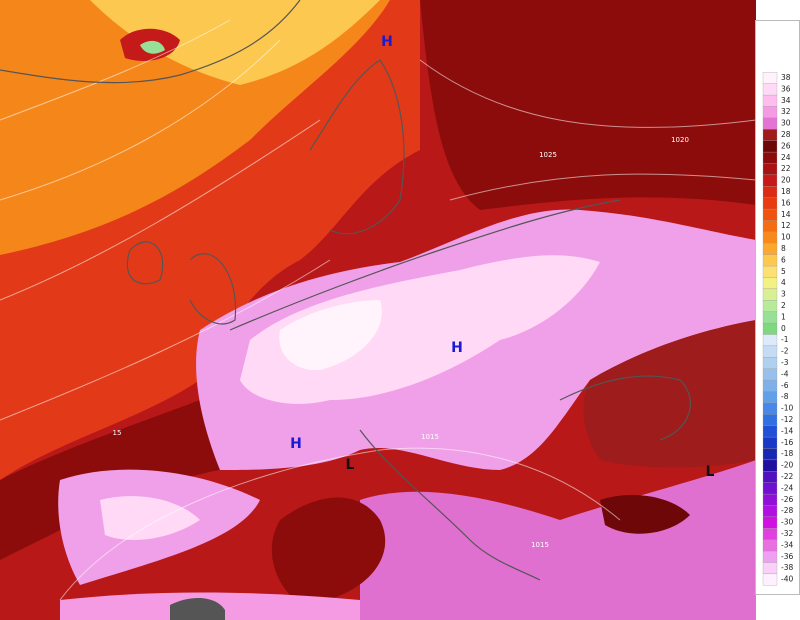  I want to click on legend-label: 26, so click(786, 145).